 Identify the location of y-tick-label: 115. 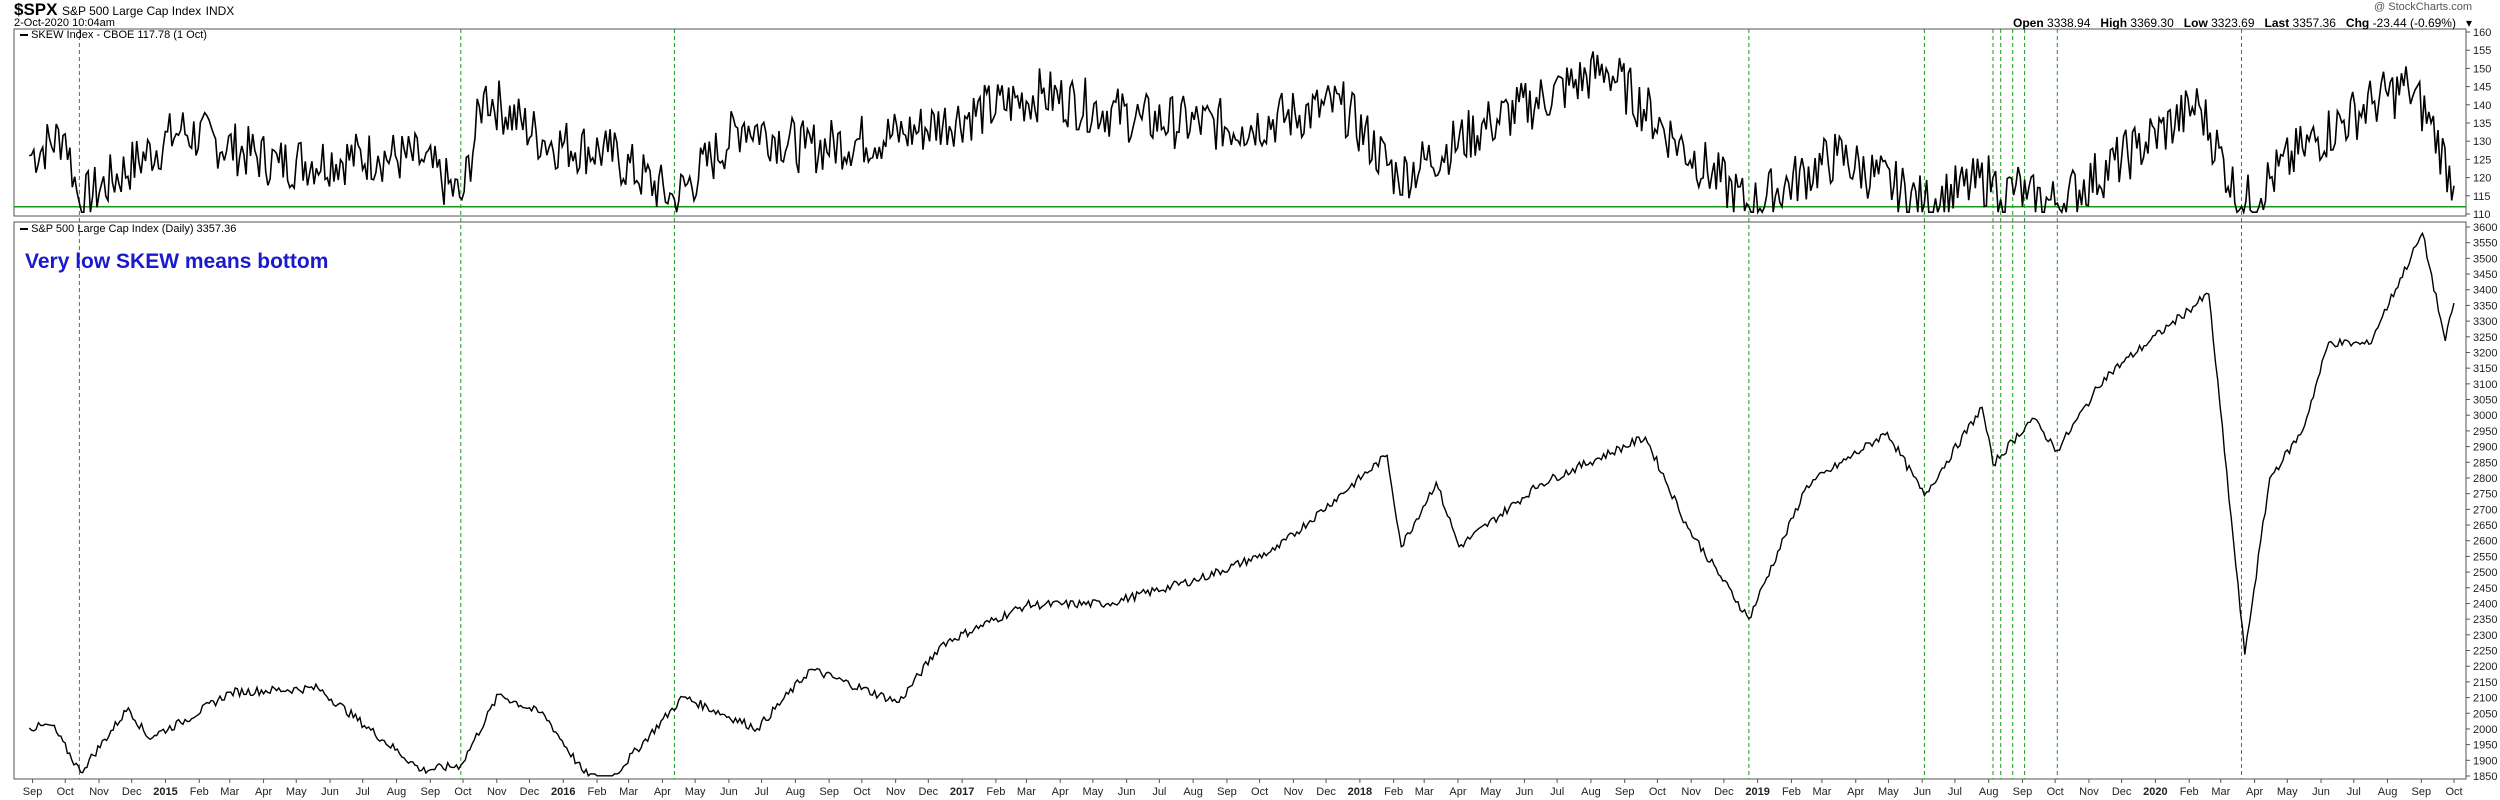
(2482, 197).